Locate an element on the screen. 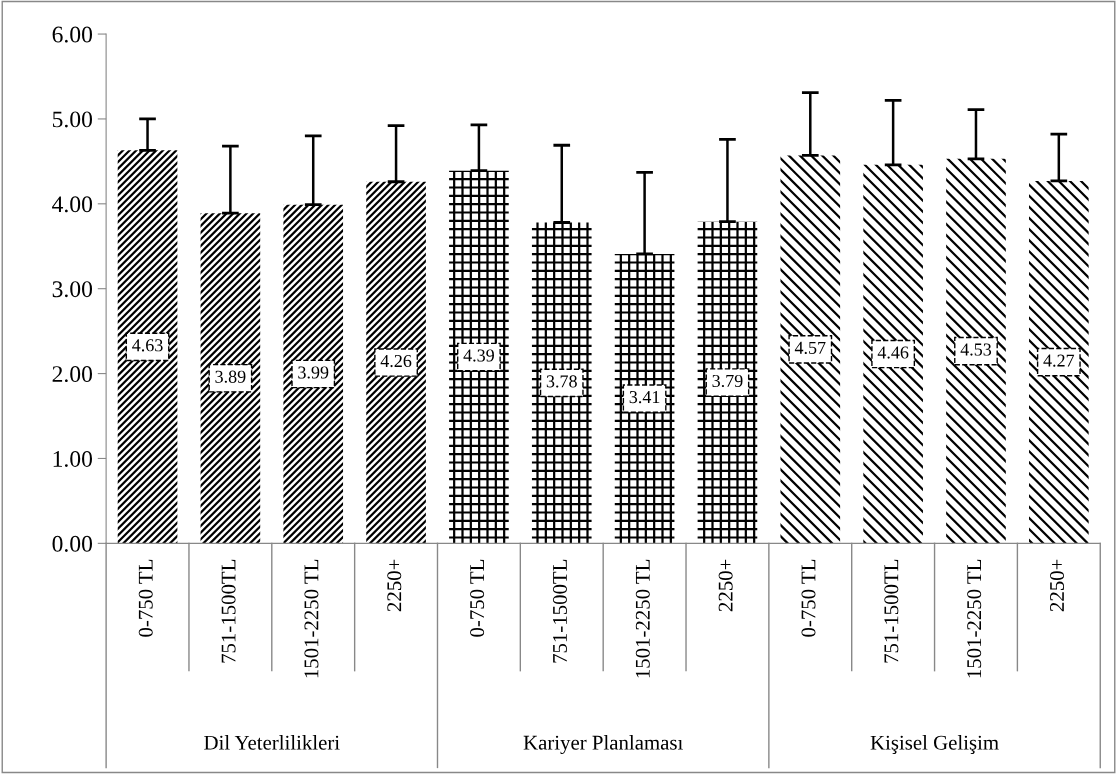 The image size is (1117, 774). text: Kişisel Gelişim is located at coordinates (934, 744).